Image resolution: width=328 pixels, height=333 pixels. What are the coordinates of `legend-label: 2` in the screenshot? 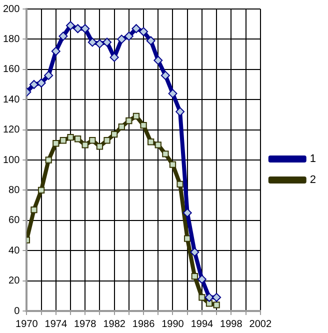 It's located at (313, 180).